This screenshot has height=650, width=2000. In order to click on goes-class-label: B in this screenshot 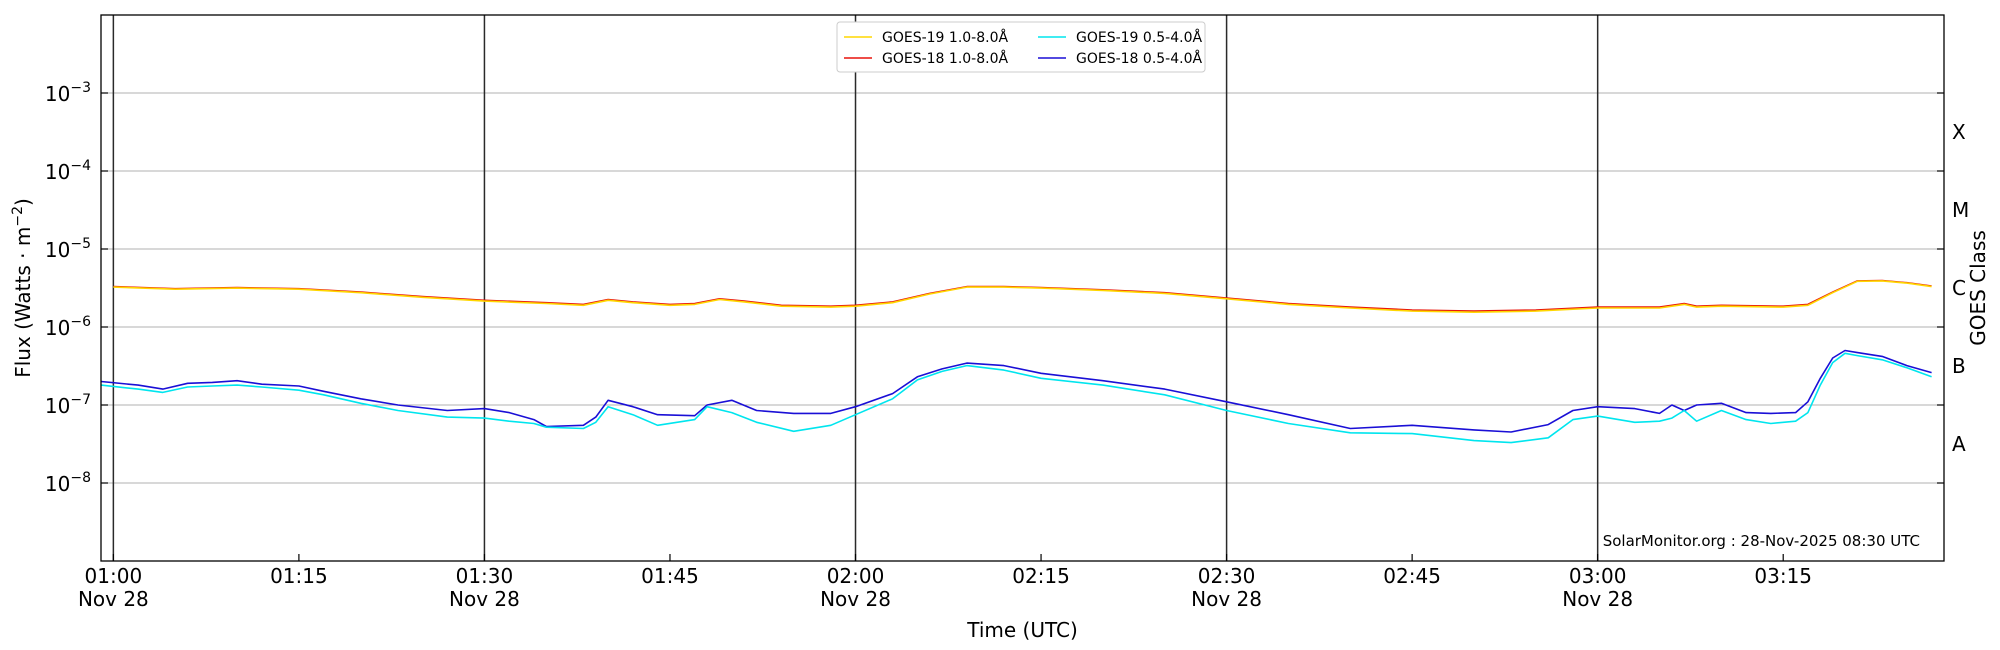, I will do `click(1959, 366)`.